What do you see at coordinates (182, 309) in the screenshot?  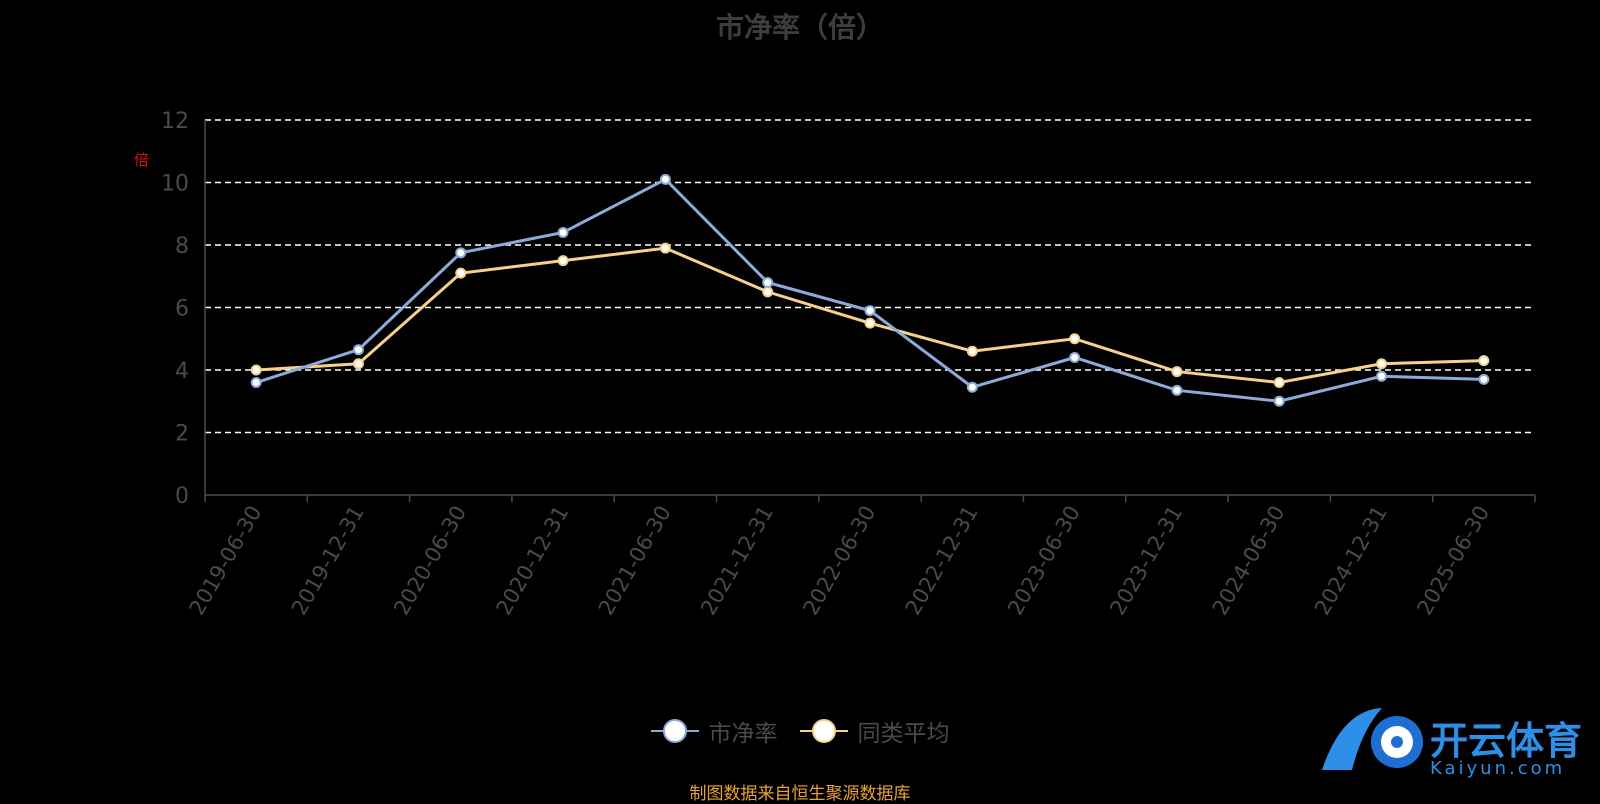 I see `y-tick-label: 6` at bounding box center [182, 309].